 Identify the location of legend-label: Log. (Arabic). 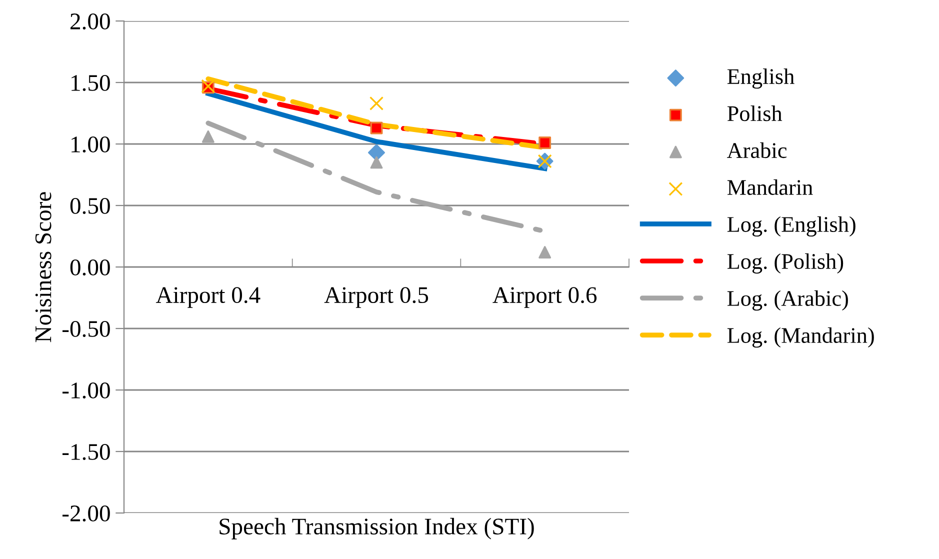
(787, 300).